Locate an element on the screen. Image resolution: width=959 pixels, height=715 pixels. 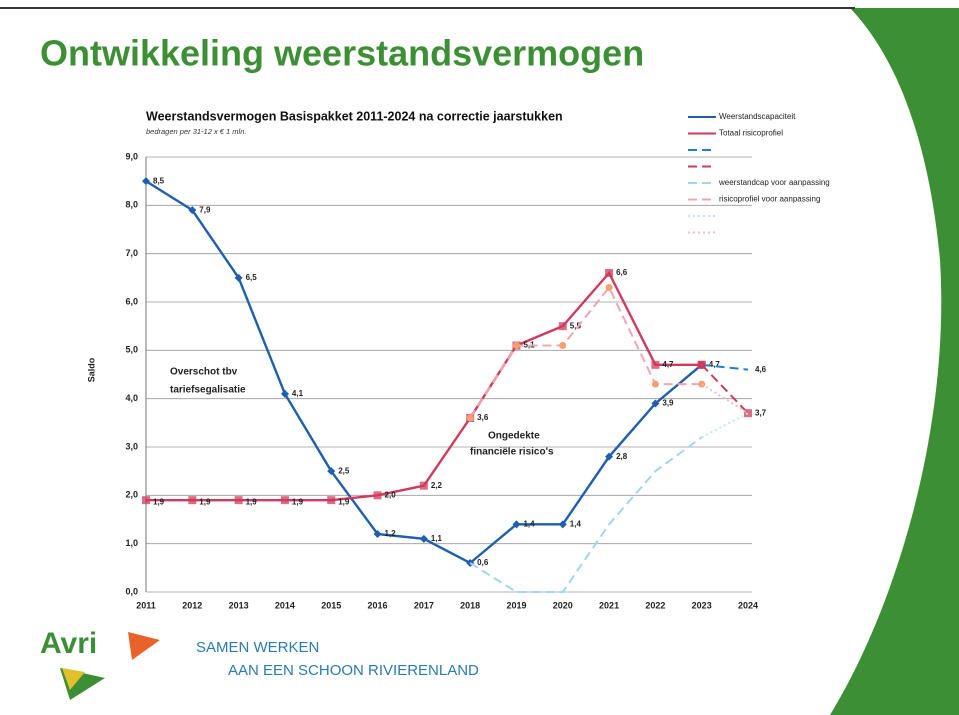
y-tick-label: 3,0 is located at coordinates (131, 446).